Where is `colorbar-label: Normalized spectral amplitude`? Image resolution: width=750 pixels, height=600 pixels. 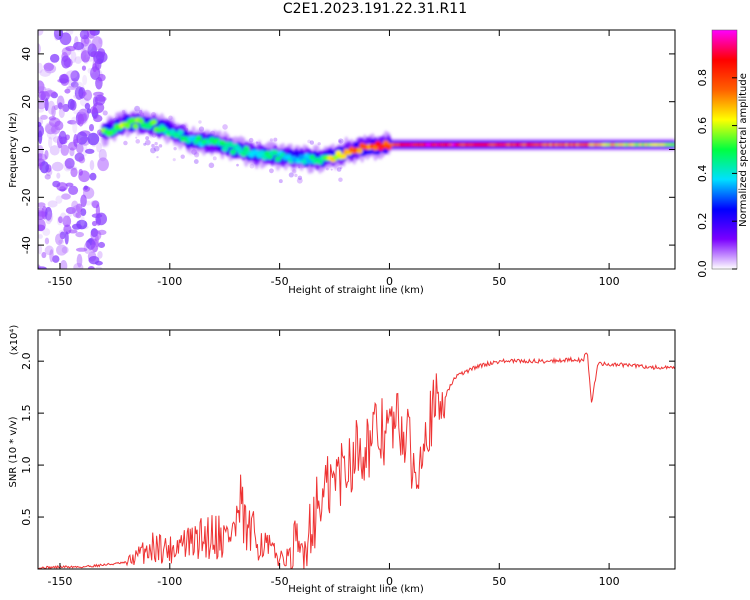 colorbar-label: Normalized spectral amplitude is located at coordinates (743, 150).